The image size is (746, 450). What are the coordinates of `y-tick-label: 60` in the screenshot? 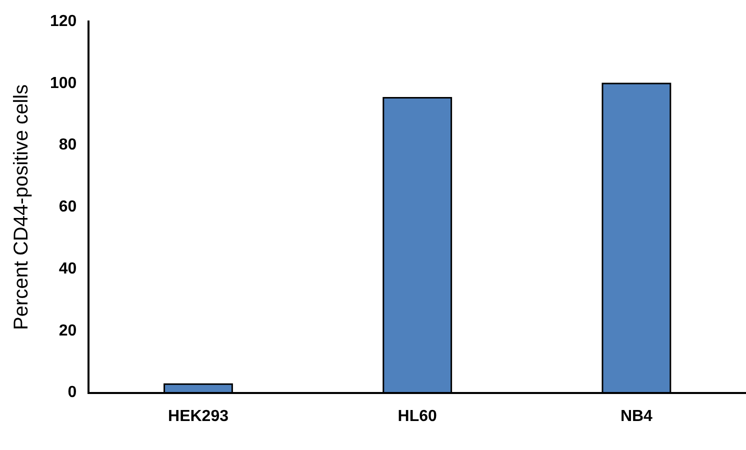 It's located at (67, 207).